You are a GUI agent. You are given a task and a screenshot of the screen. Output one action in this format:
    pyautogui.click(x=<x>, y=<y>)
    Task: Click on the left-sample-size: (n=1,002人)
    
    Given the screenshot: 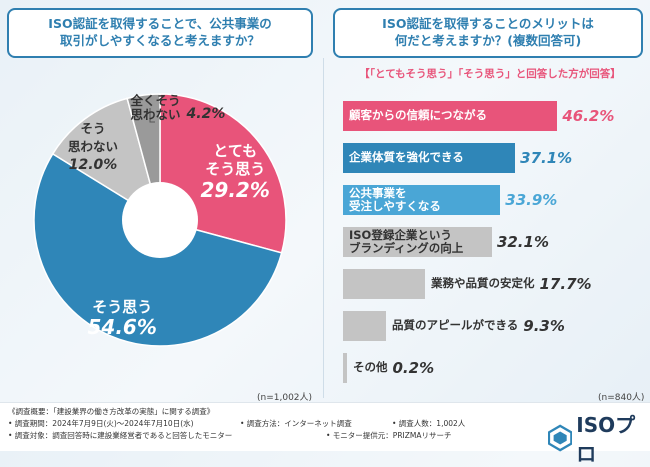 What is the action you would take?
    pyautogui.click(x=285, y=398)
    